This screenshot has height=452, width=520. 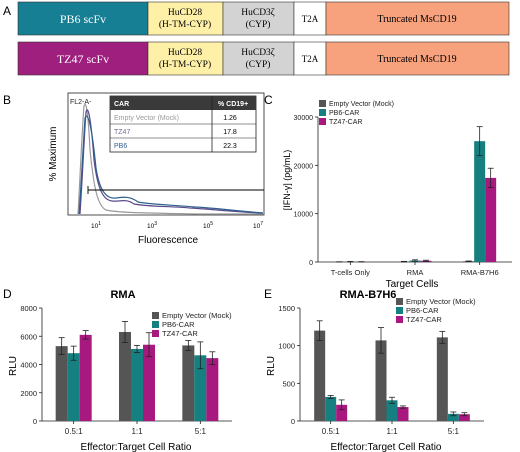 I want to click on chart-d-ytick-label-1: 2000, so click(x=28, y=393).